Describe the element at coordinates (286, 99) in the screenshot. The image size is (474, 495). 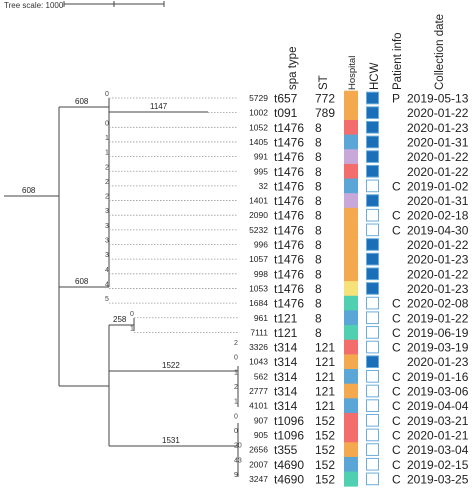
I see `spa-type-cell: t657` at that location.